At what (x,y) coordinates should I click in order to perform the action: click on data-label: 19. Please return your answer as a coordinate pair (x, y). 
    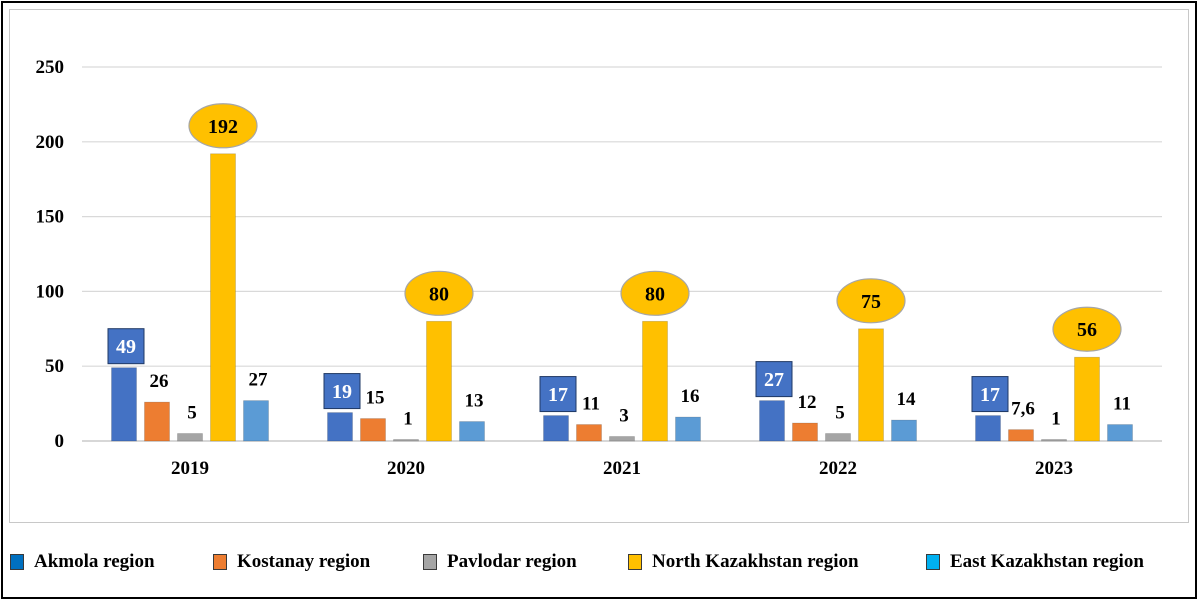
    Looking at the image, I should click on (342, 392).